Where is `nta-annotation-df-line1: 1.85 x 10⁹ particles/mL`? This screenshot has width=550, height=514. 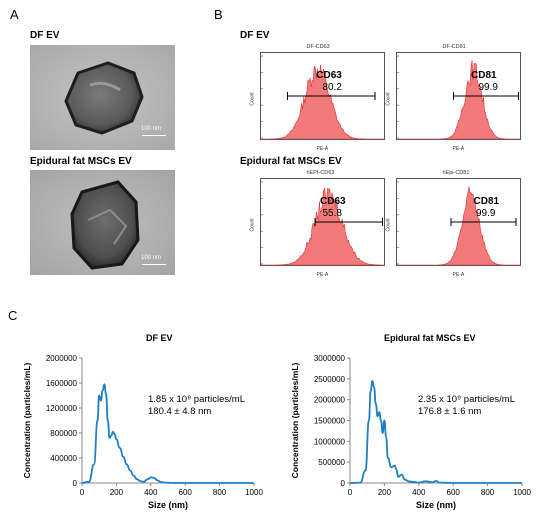 nta-annotation-df-line1: 1.85 x 10⁹ particles/mL is located at coordinates (197, 399).